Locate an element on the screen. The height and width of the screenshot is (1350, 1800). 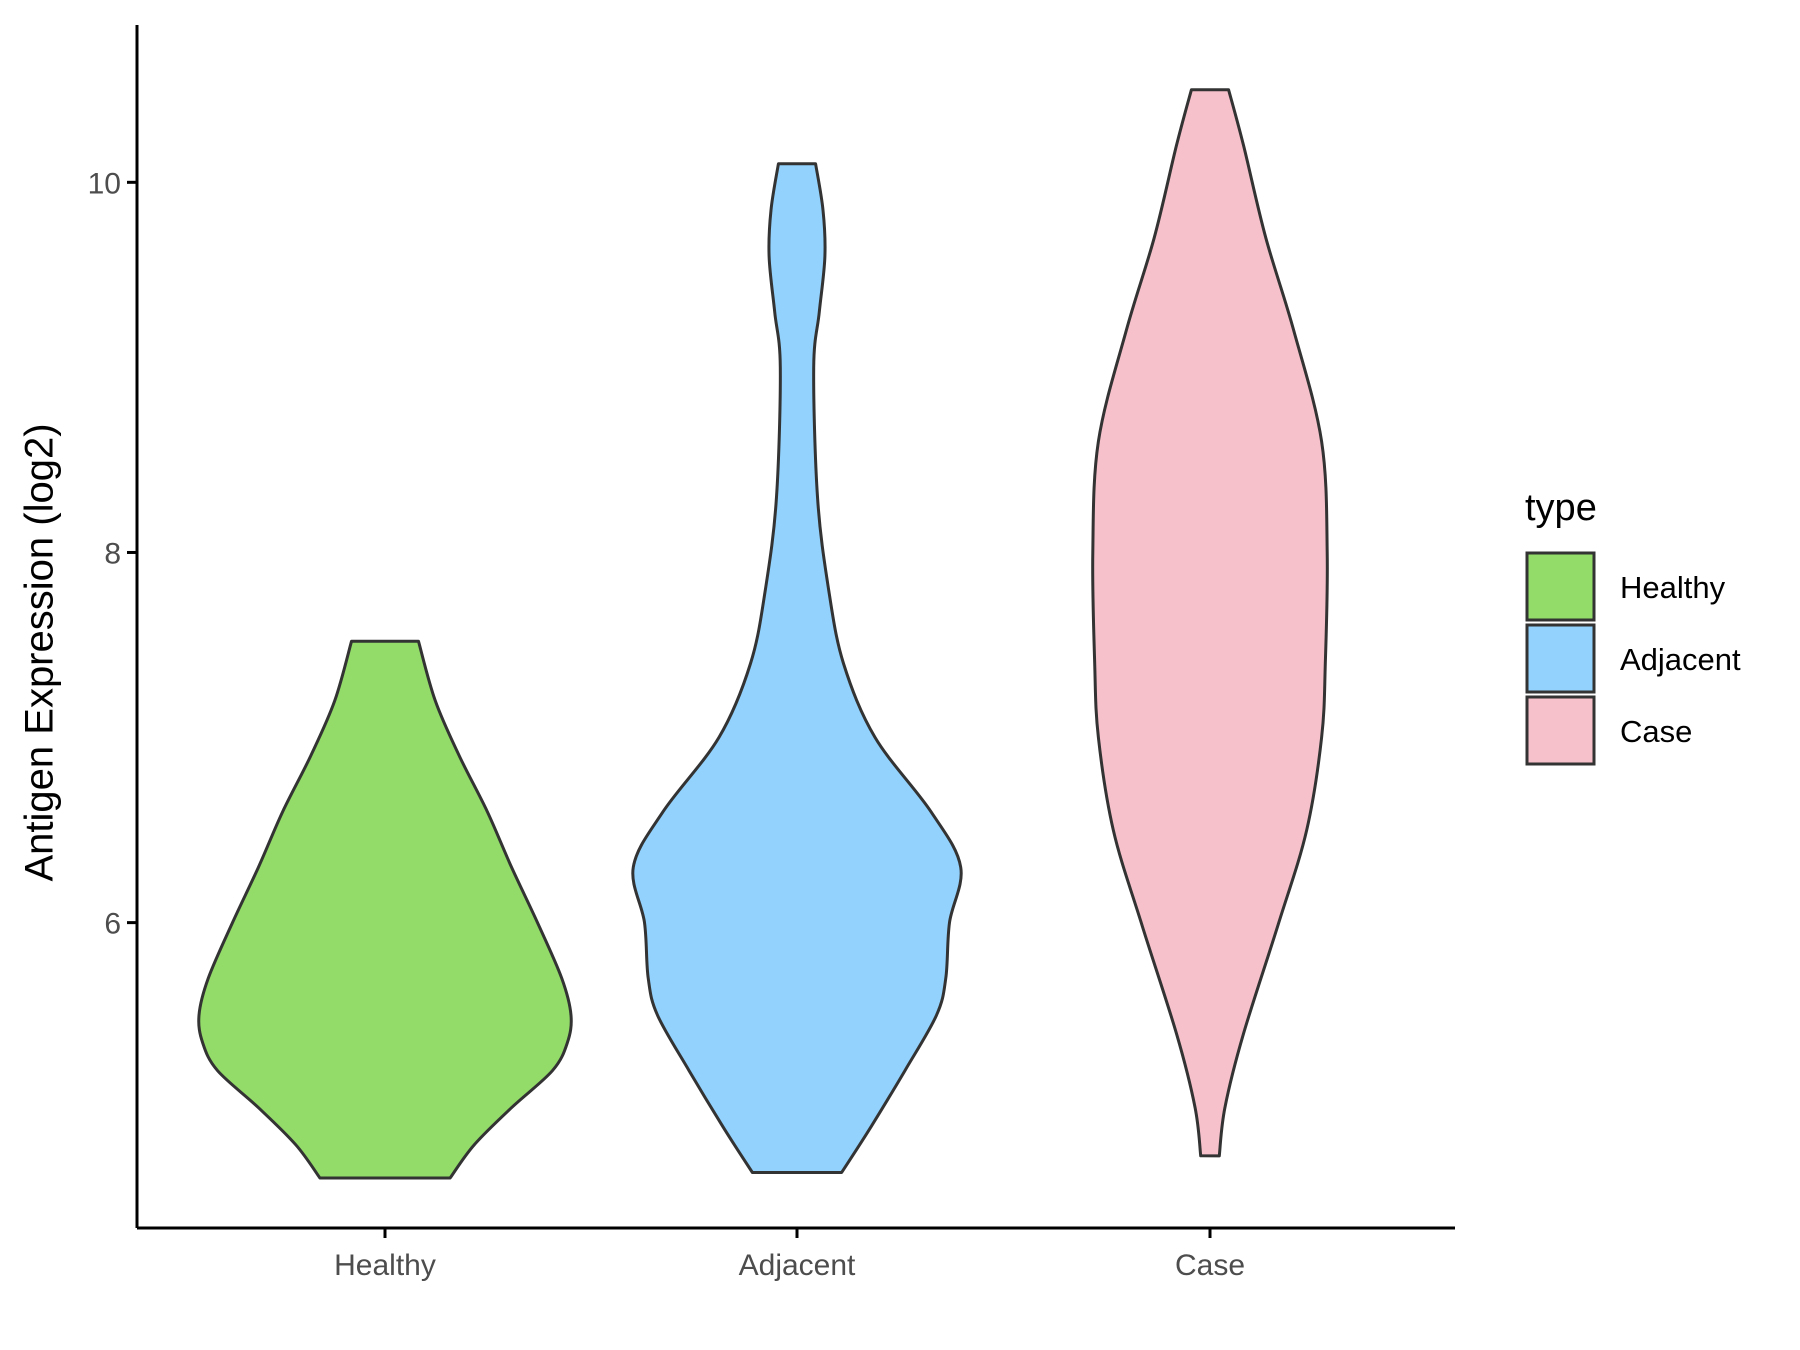
x-tick-label: Case is located at coordinates (1210, 1265).